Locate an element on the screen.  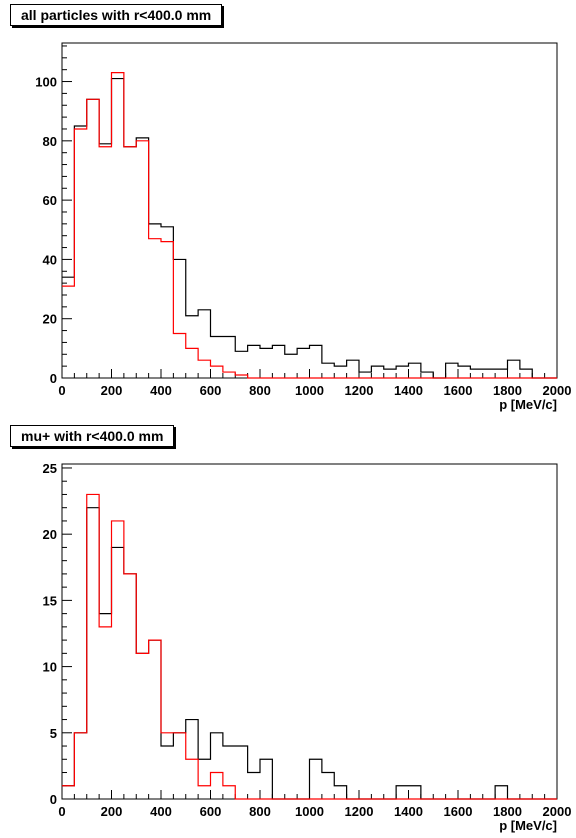
chart-2-x-axis-label: p [MeV/c] is located at coordinates (528, 825).